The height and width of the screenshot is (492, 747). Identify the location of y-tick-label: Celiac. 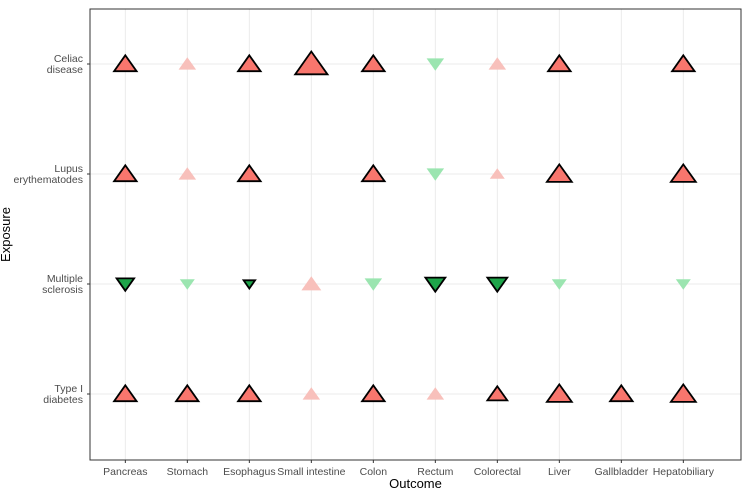
(68, 59).